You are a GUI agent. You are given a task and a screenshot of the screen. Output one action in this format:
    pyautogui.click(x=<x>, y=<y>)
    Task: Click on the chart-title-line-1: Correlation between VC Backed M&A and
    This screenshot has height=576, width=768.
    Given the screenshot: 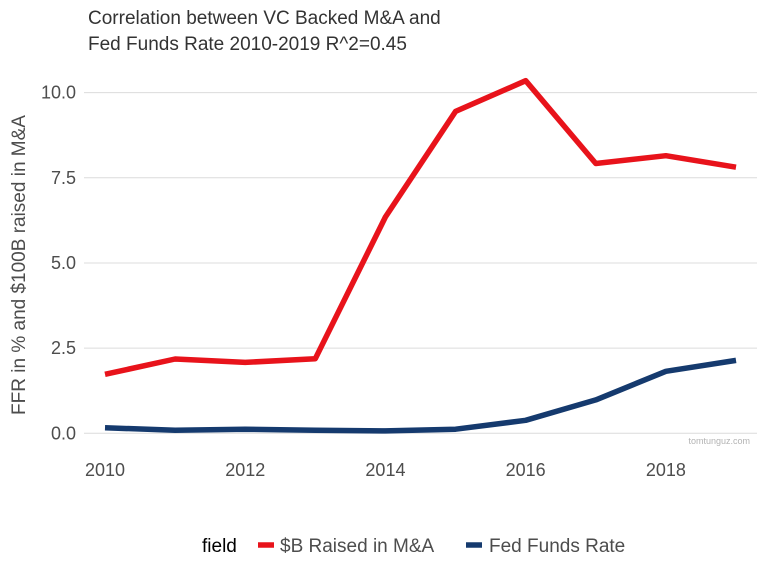 What is the action you would take?
    pyautogui.click(x=264, y=18)
    